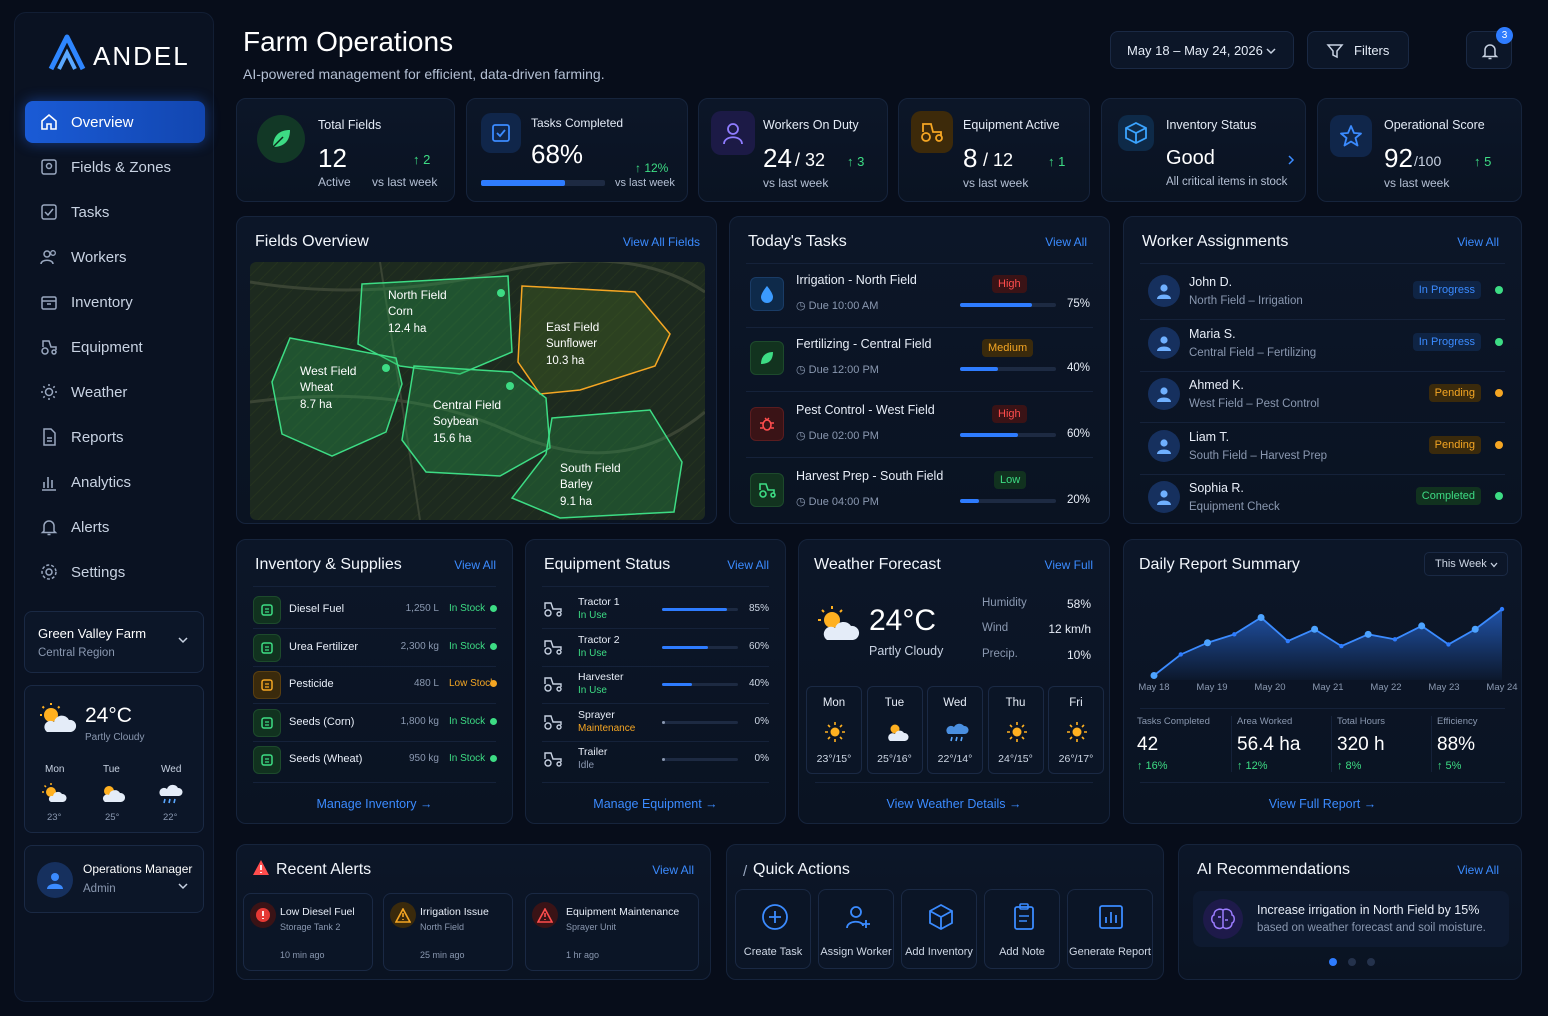 The height and width of the screenshot is (1016, 1548). I want to click on farm-selector: Green Valley Farm Central Region, so click(114, 642).